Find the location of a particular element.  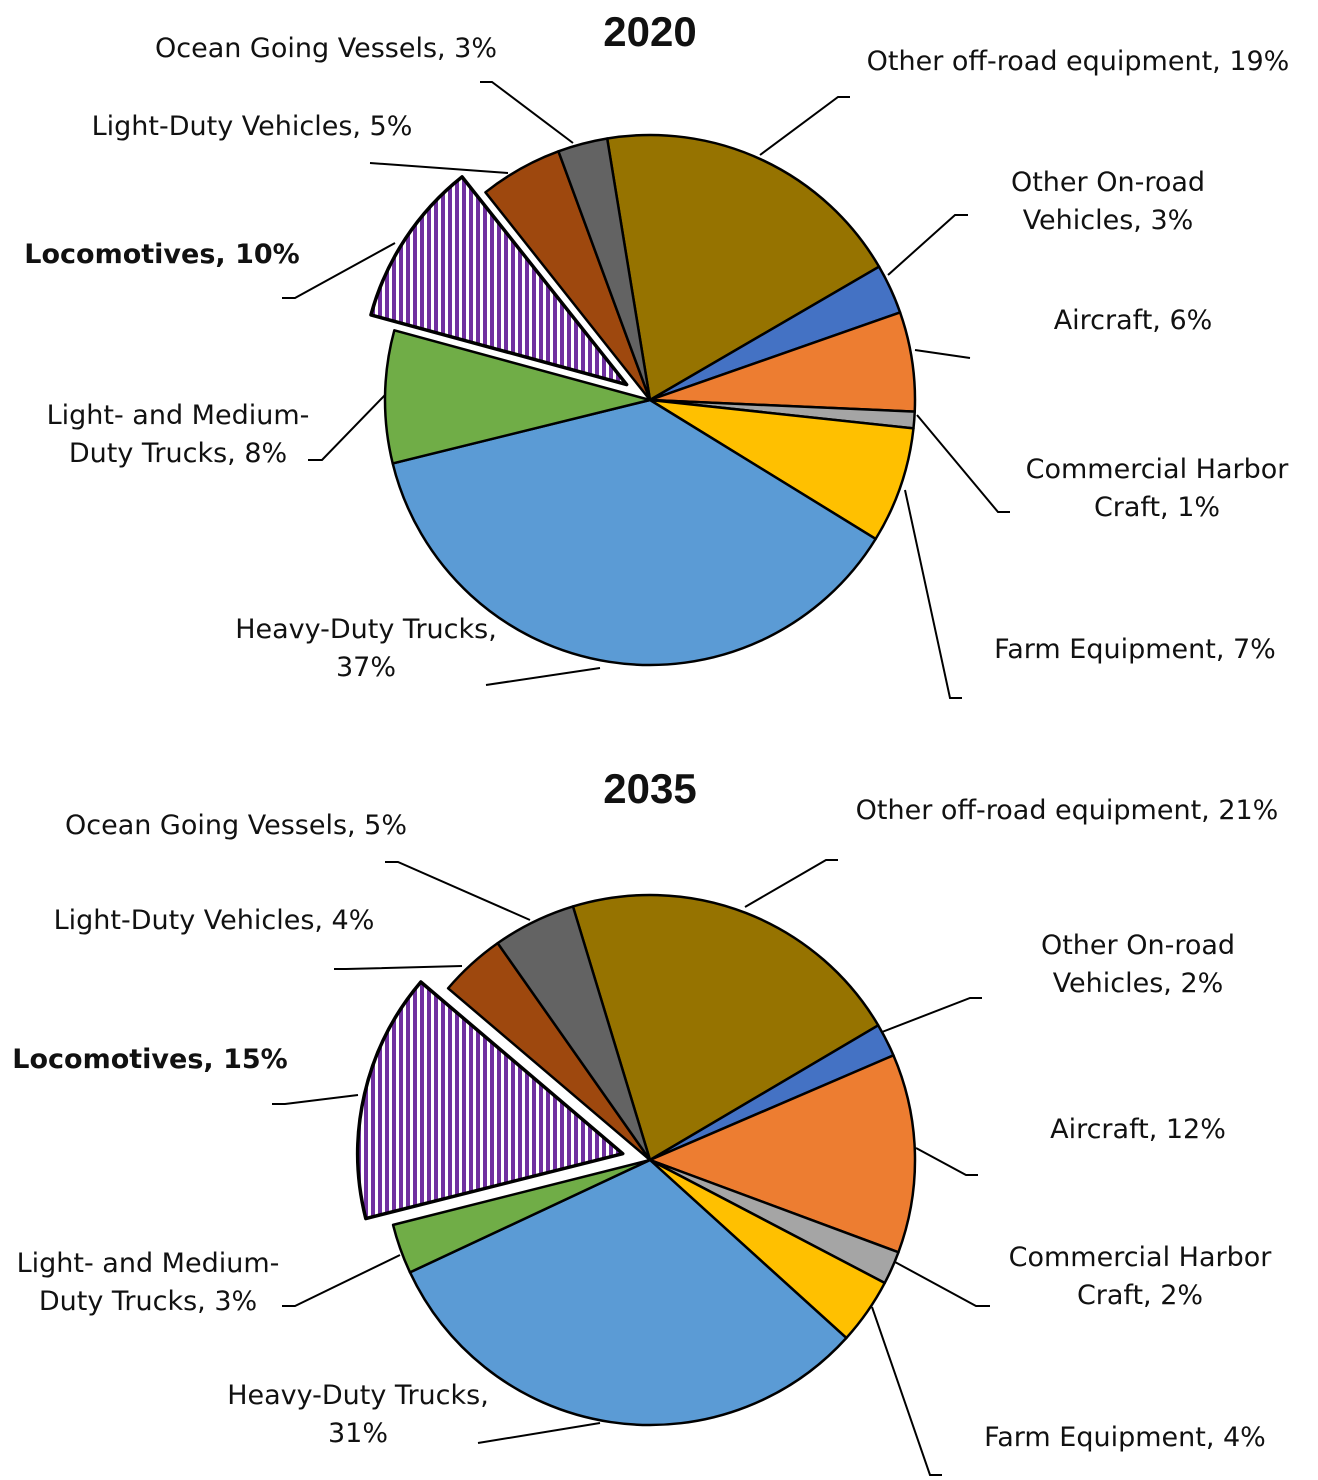

chart-title: 2035 is located at coordinates (649, 788).